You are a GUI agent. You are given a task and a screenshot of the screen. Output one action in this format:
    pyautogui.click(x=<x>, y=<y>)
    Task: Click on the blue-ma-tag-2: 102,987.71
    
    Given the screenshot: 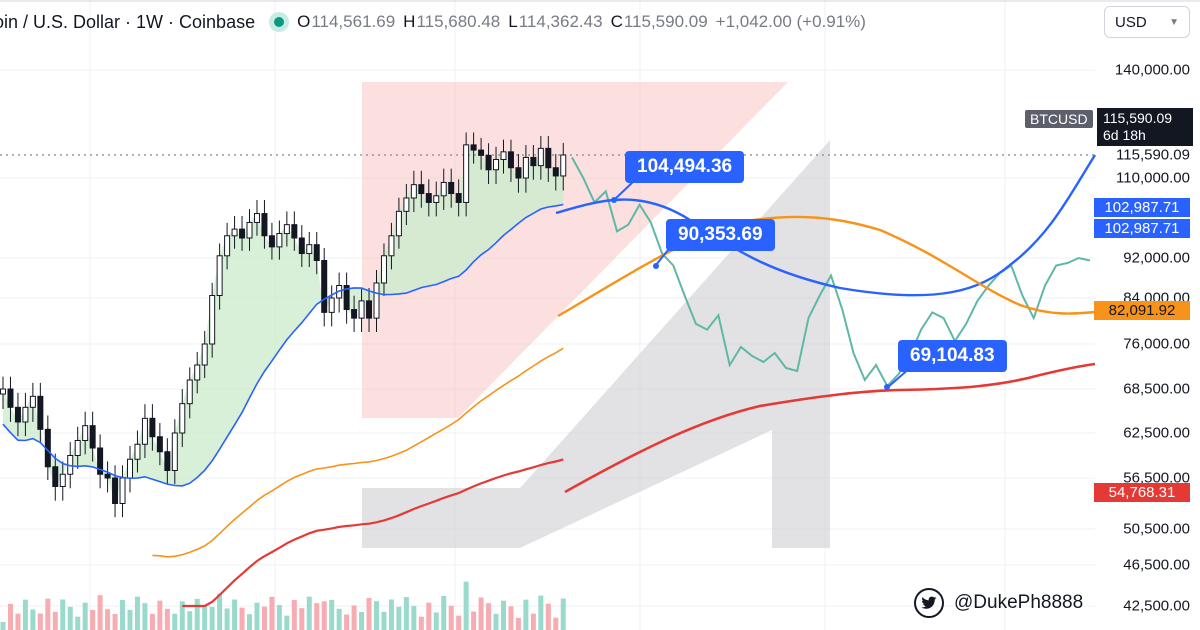 What is the action you would take?
    pyautogui.click(x=1142, y=228)
    